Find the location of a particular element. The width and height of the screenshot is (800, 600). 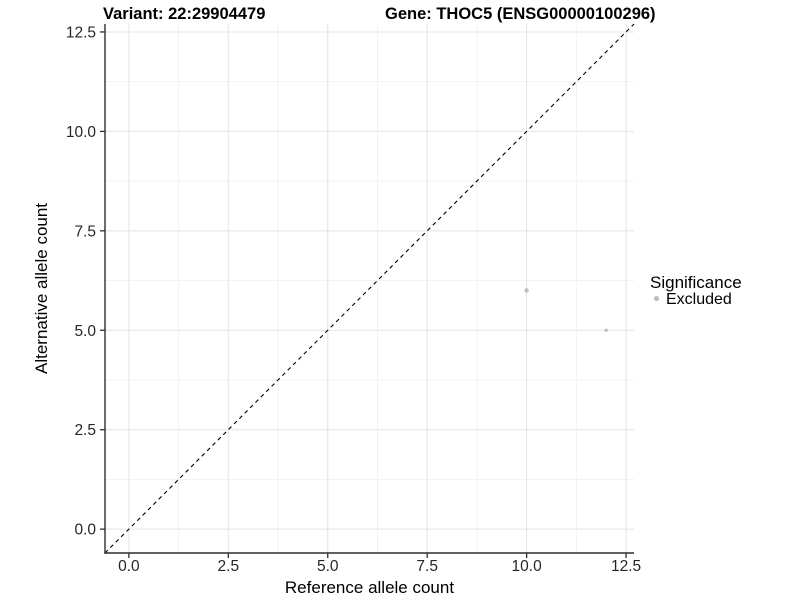

x-tick-label: 10.0 is located at coordinates (527, 566).